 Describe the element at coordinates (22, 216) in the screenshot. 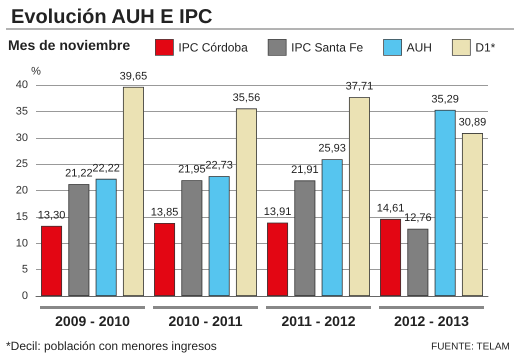

I see `y-tick-label: 15` at that location.